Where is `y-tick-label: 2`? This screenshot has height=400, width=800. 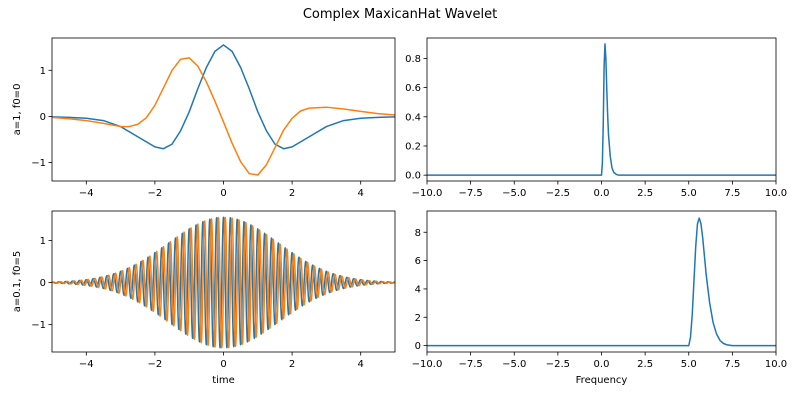 y-tick-label: 2 is located at coordinates (418, 318).